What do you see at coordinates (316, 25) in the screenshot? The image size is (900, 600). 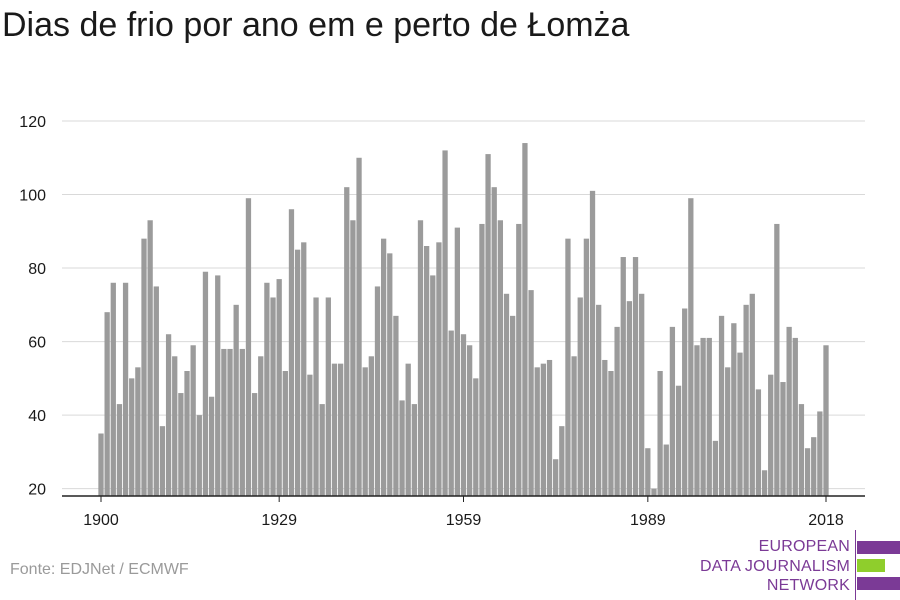 I see `chart-title: Dias de frio por ano em e perto de Łomża` at bounding box center [316, 25].